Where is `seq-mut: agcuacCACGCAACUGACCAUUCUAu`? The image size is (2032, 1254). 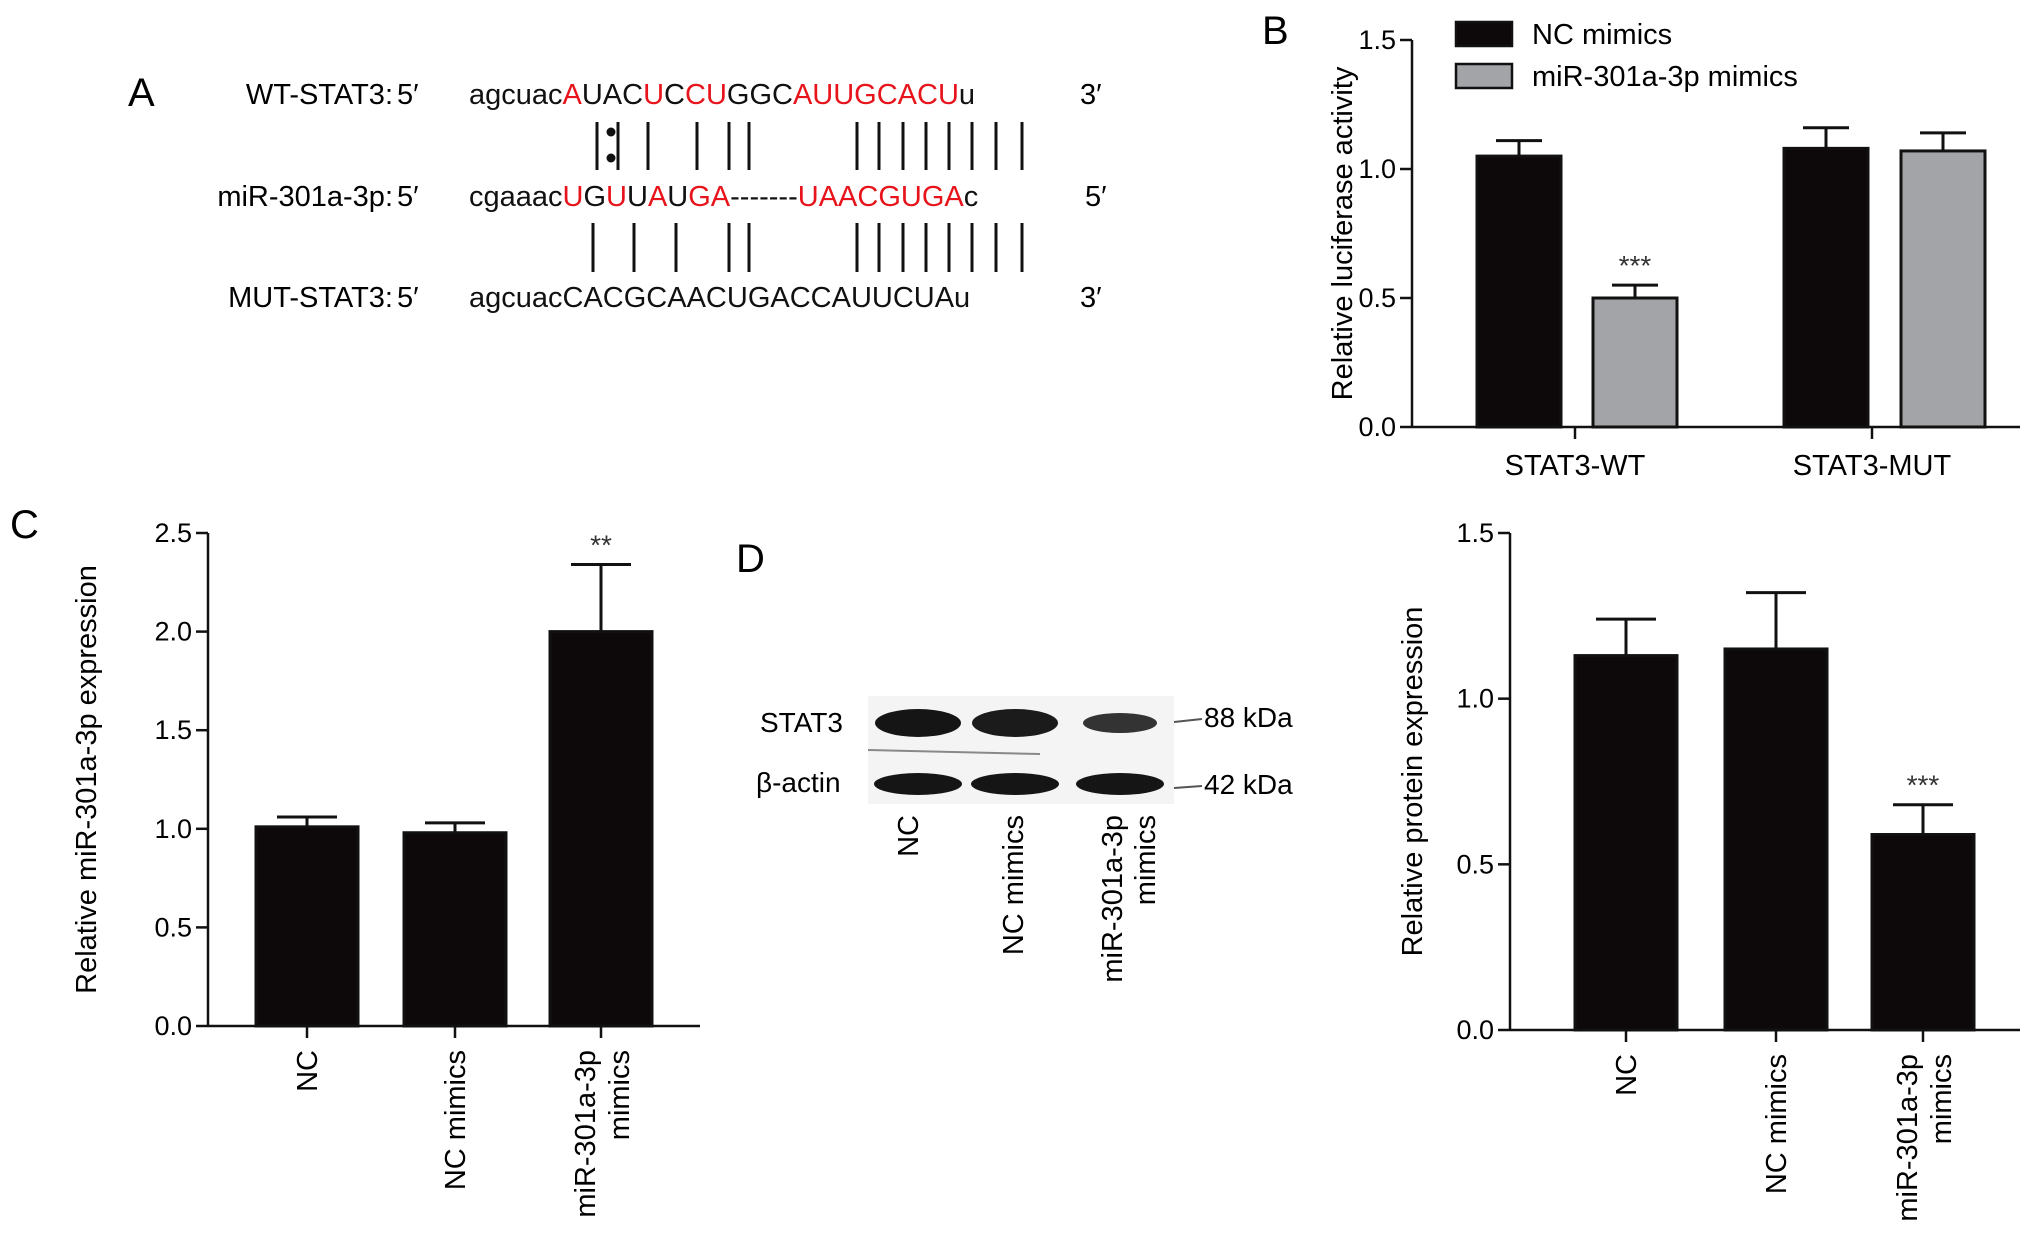
seq-mut: agcuacCACGCAACUGACCAUUCUAu is located at coordinates (719, 298).